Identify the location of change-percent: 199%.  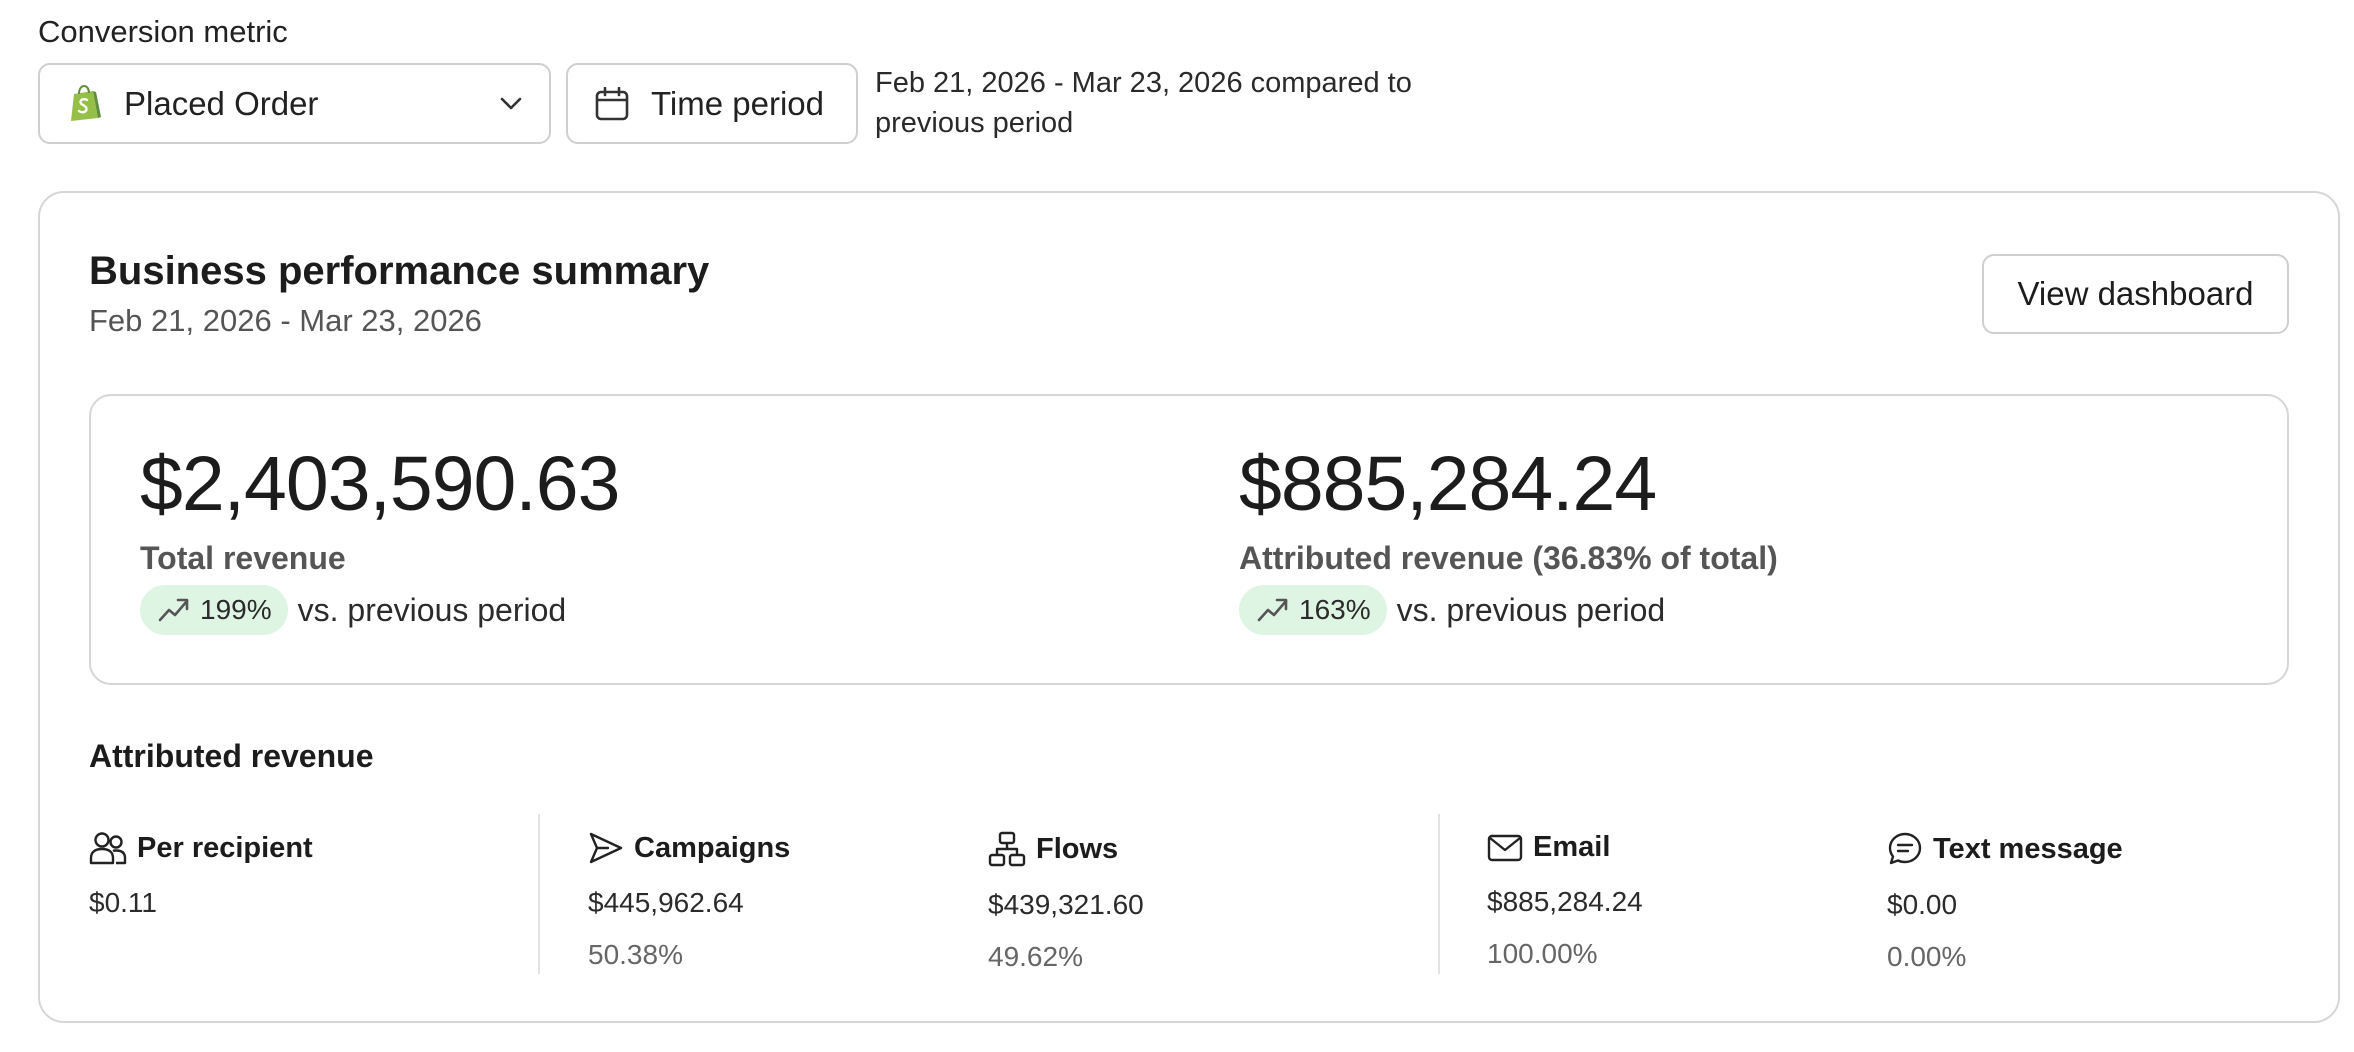
(236, 609).